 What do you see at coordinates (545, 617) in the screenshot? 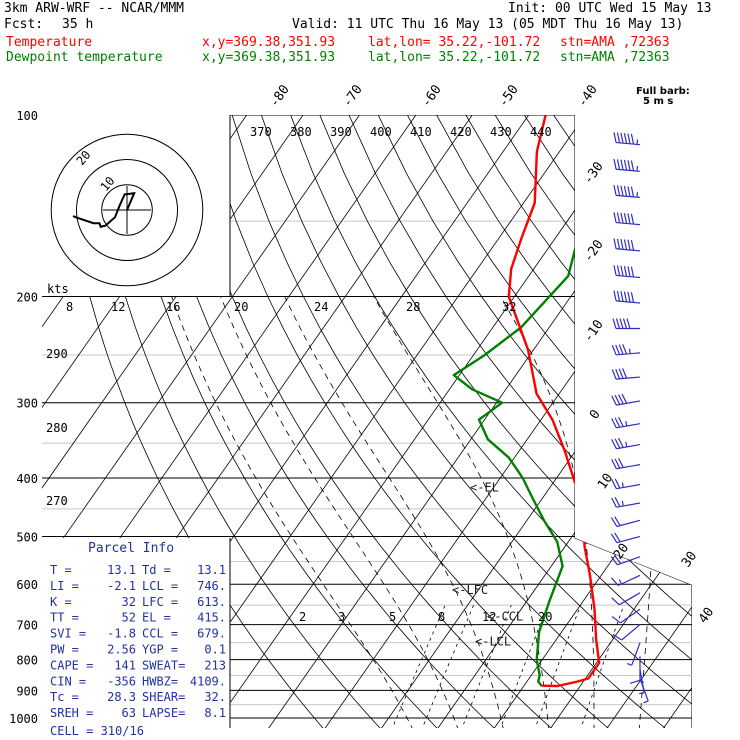
I see `mixing-ratio-label: 20` at bounding box center [545, 617].